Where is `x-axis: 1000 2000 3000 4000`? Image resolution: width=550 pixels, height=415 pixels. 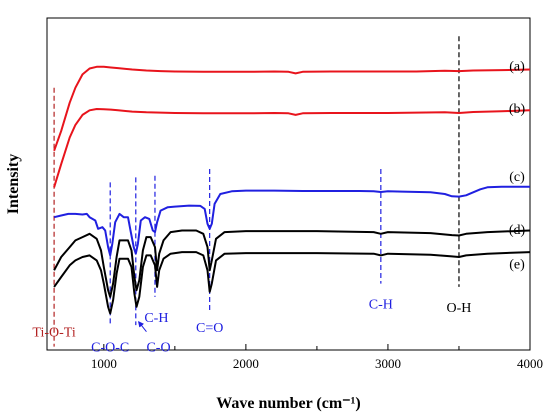 x-axis: 1000 2000 3000 4000 is located at coordinates (317, 357).